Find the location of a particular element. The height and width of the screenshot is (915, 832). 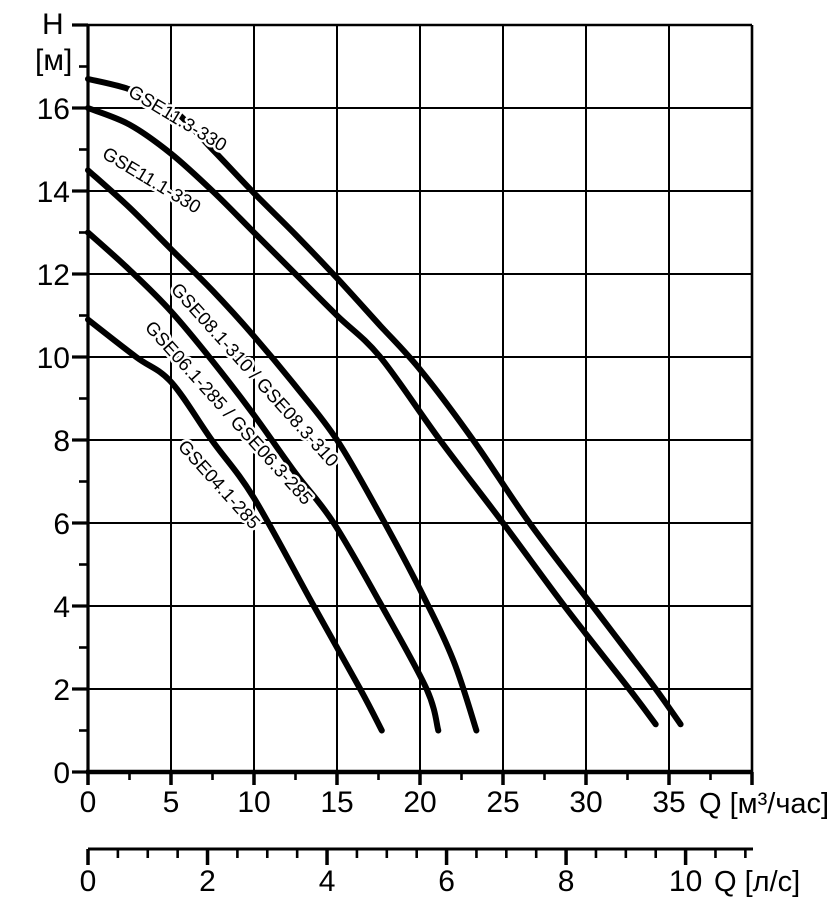

x-tick-label: 20 is located at coordinates (419, 802).